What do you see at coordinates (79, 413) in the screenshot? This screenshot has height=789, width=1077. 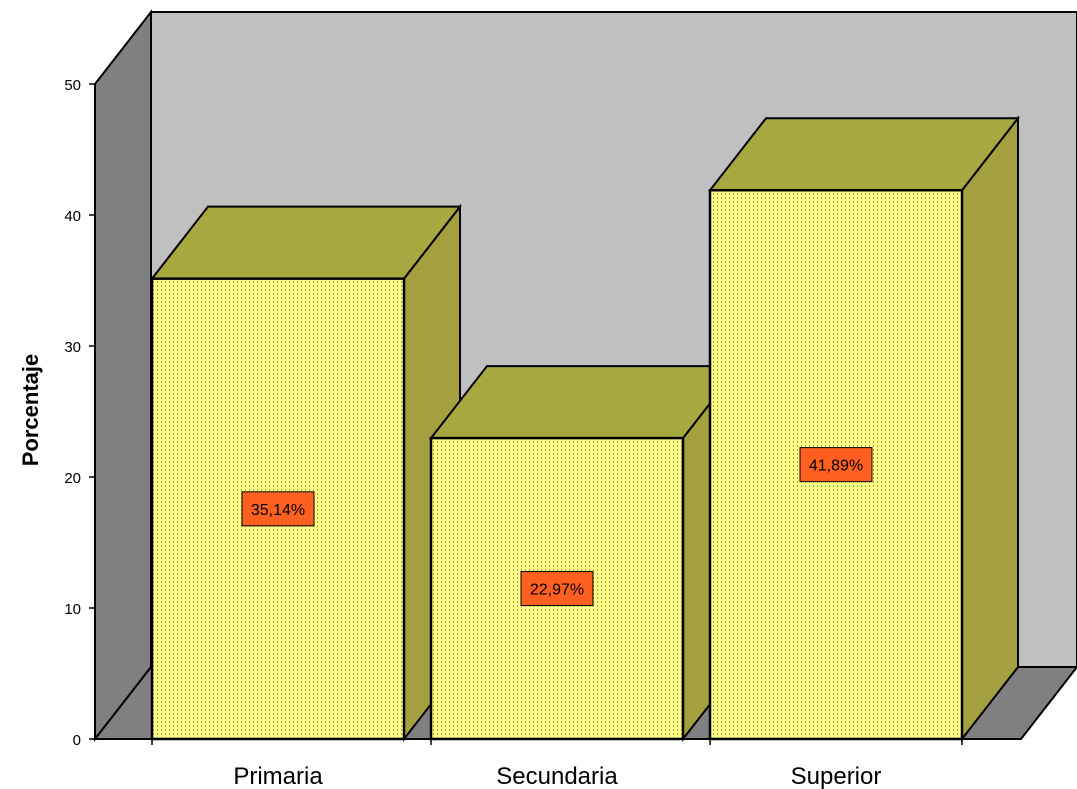 I see `y-axis-ticks: 0 10 20 30 40 50` at bounding box center [79, 413].